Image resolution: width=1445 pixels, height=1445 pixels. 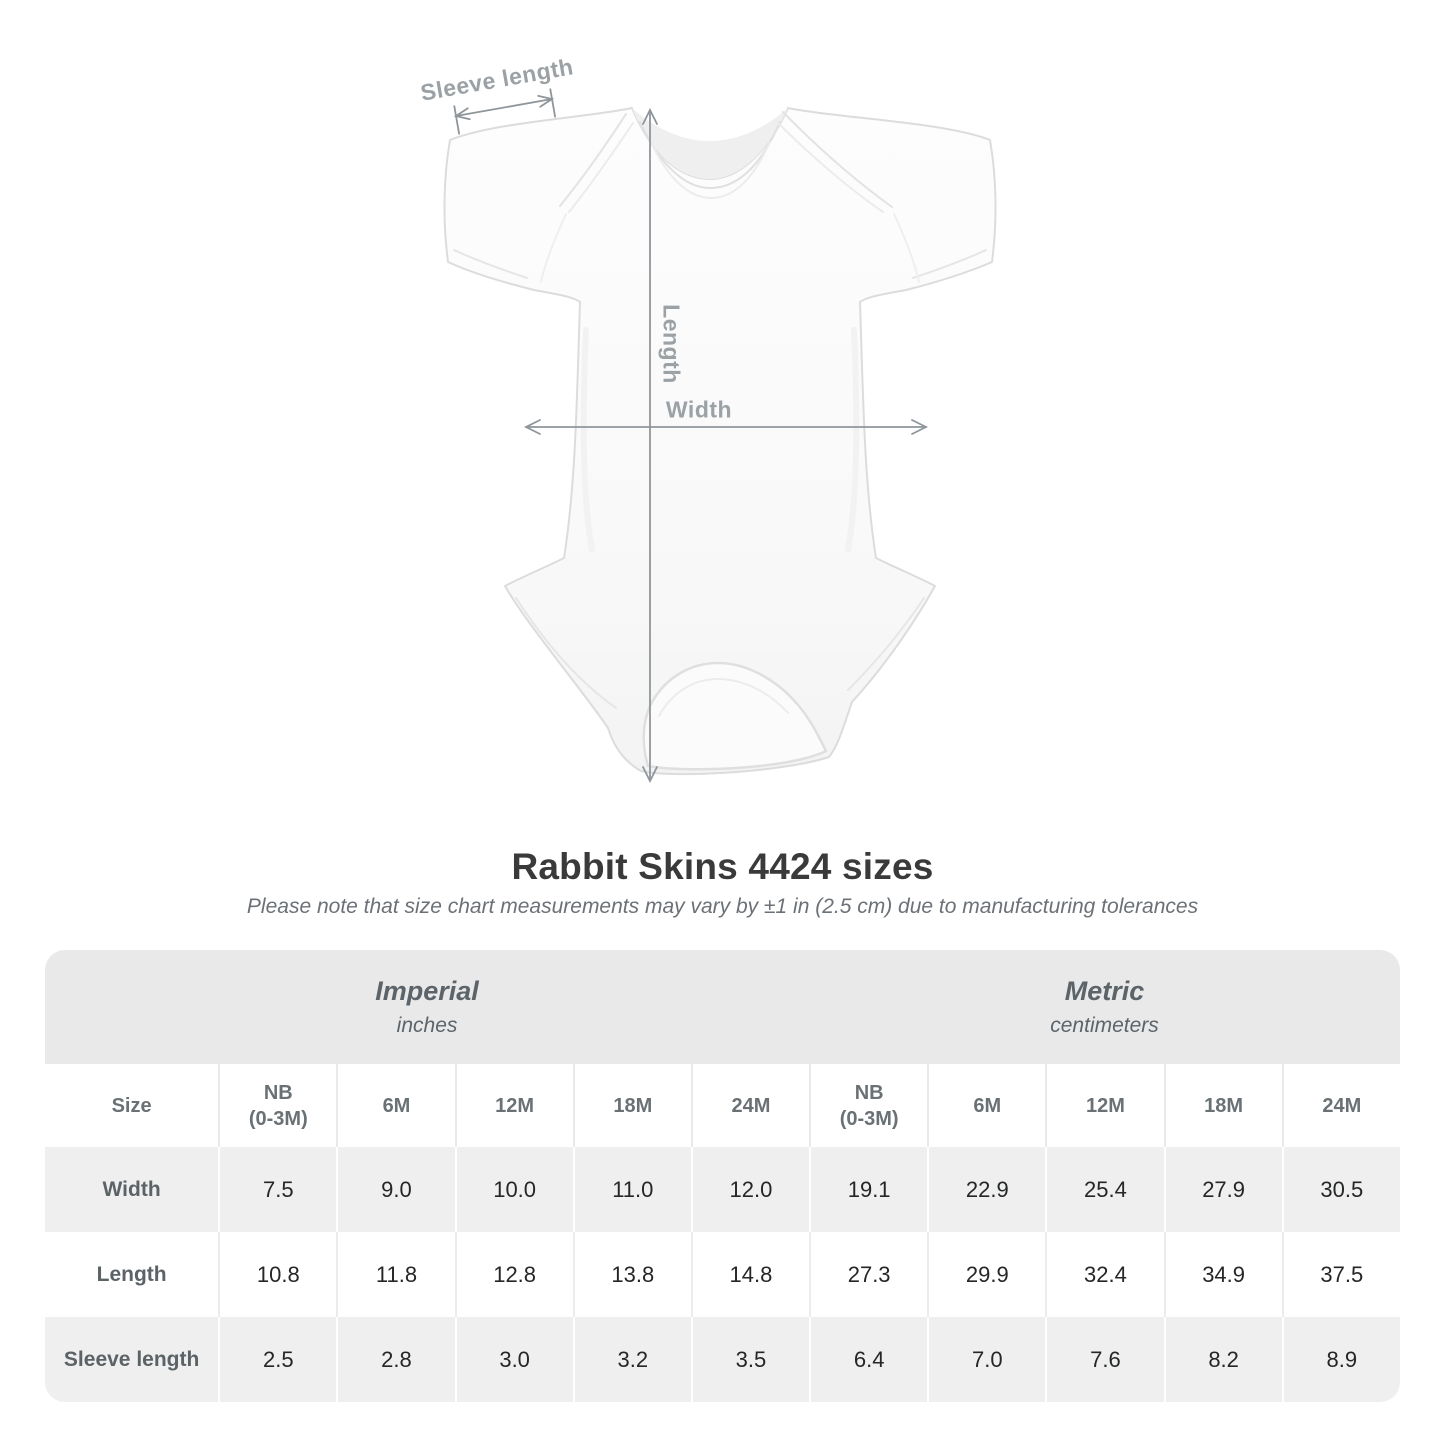 I want to click on right-shoulder-flap-fold, so click(x=829, y=166).